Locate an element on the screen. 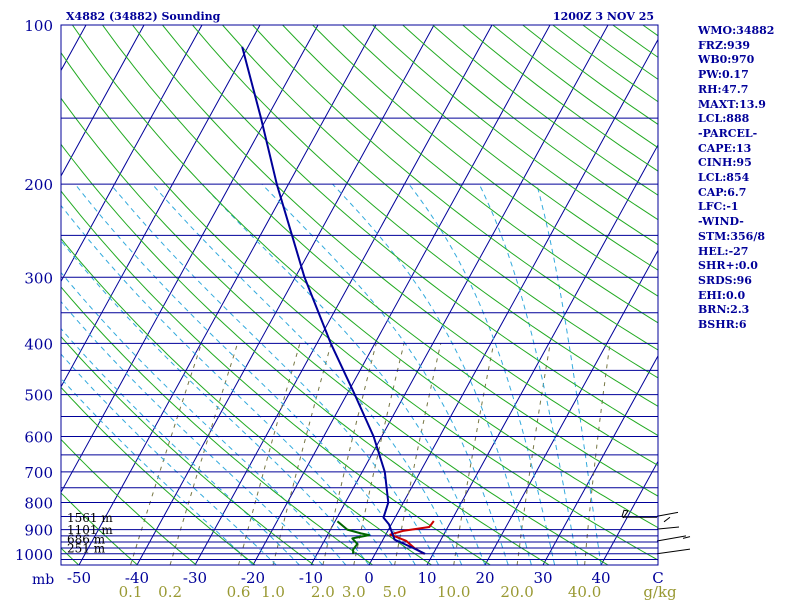 This screenshot has height=600, width=800. temperature-tick-label: -40 is located at coordinates (137, 578).